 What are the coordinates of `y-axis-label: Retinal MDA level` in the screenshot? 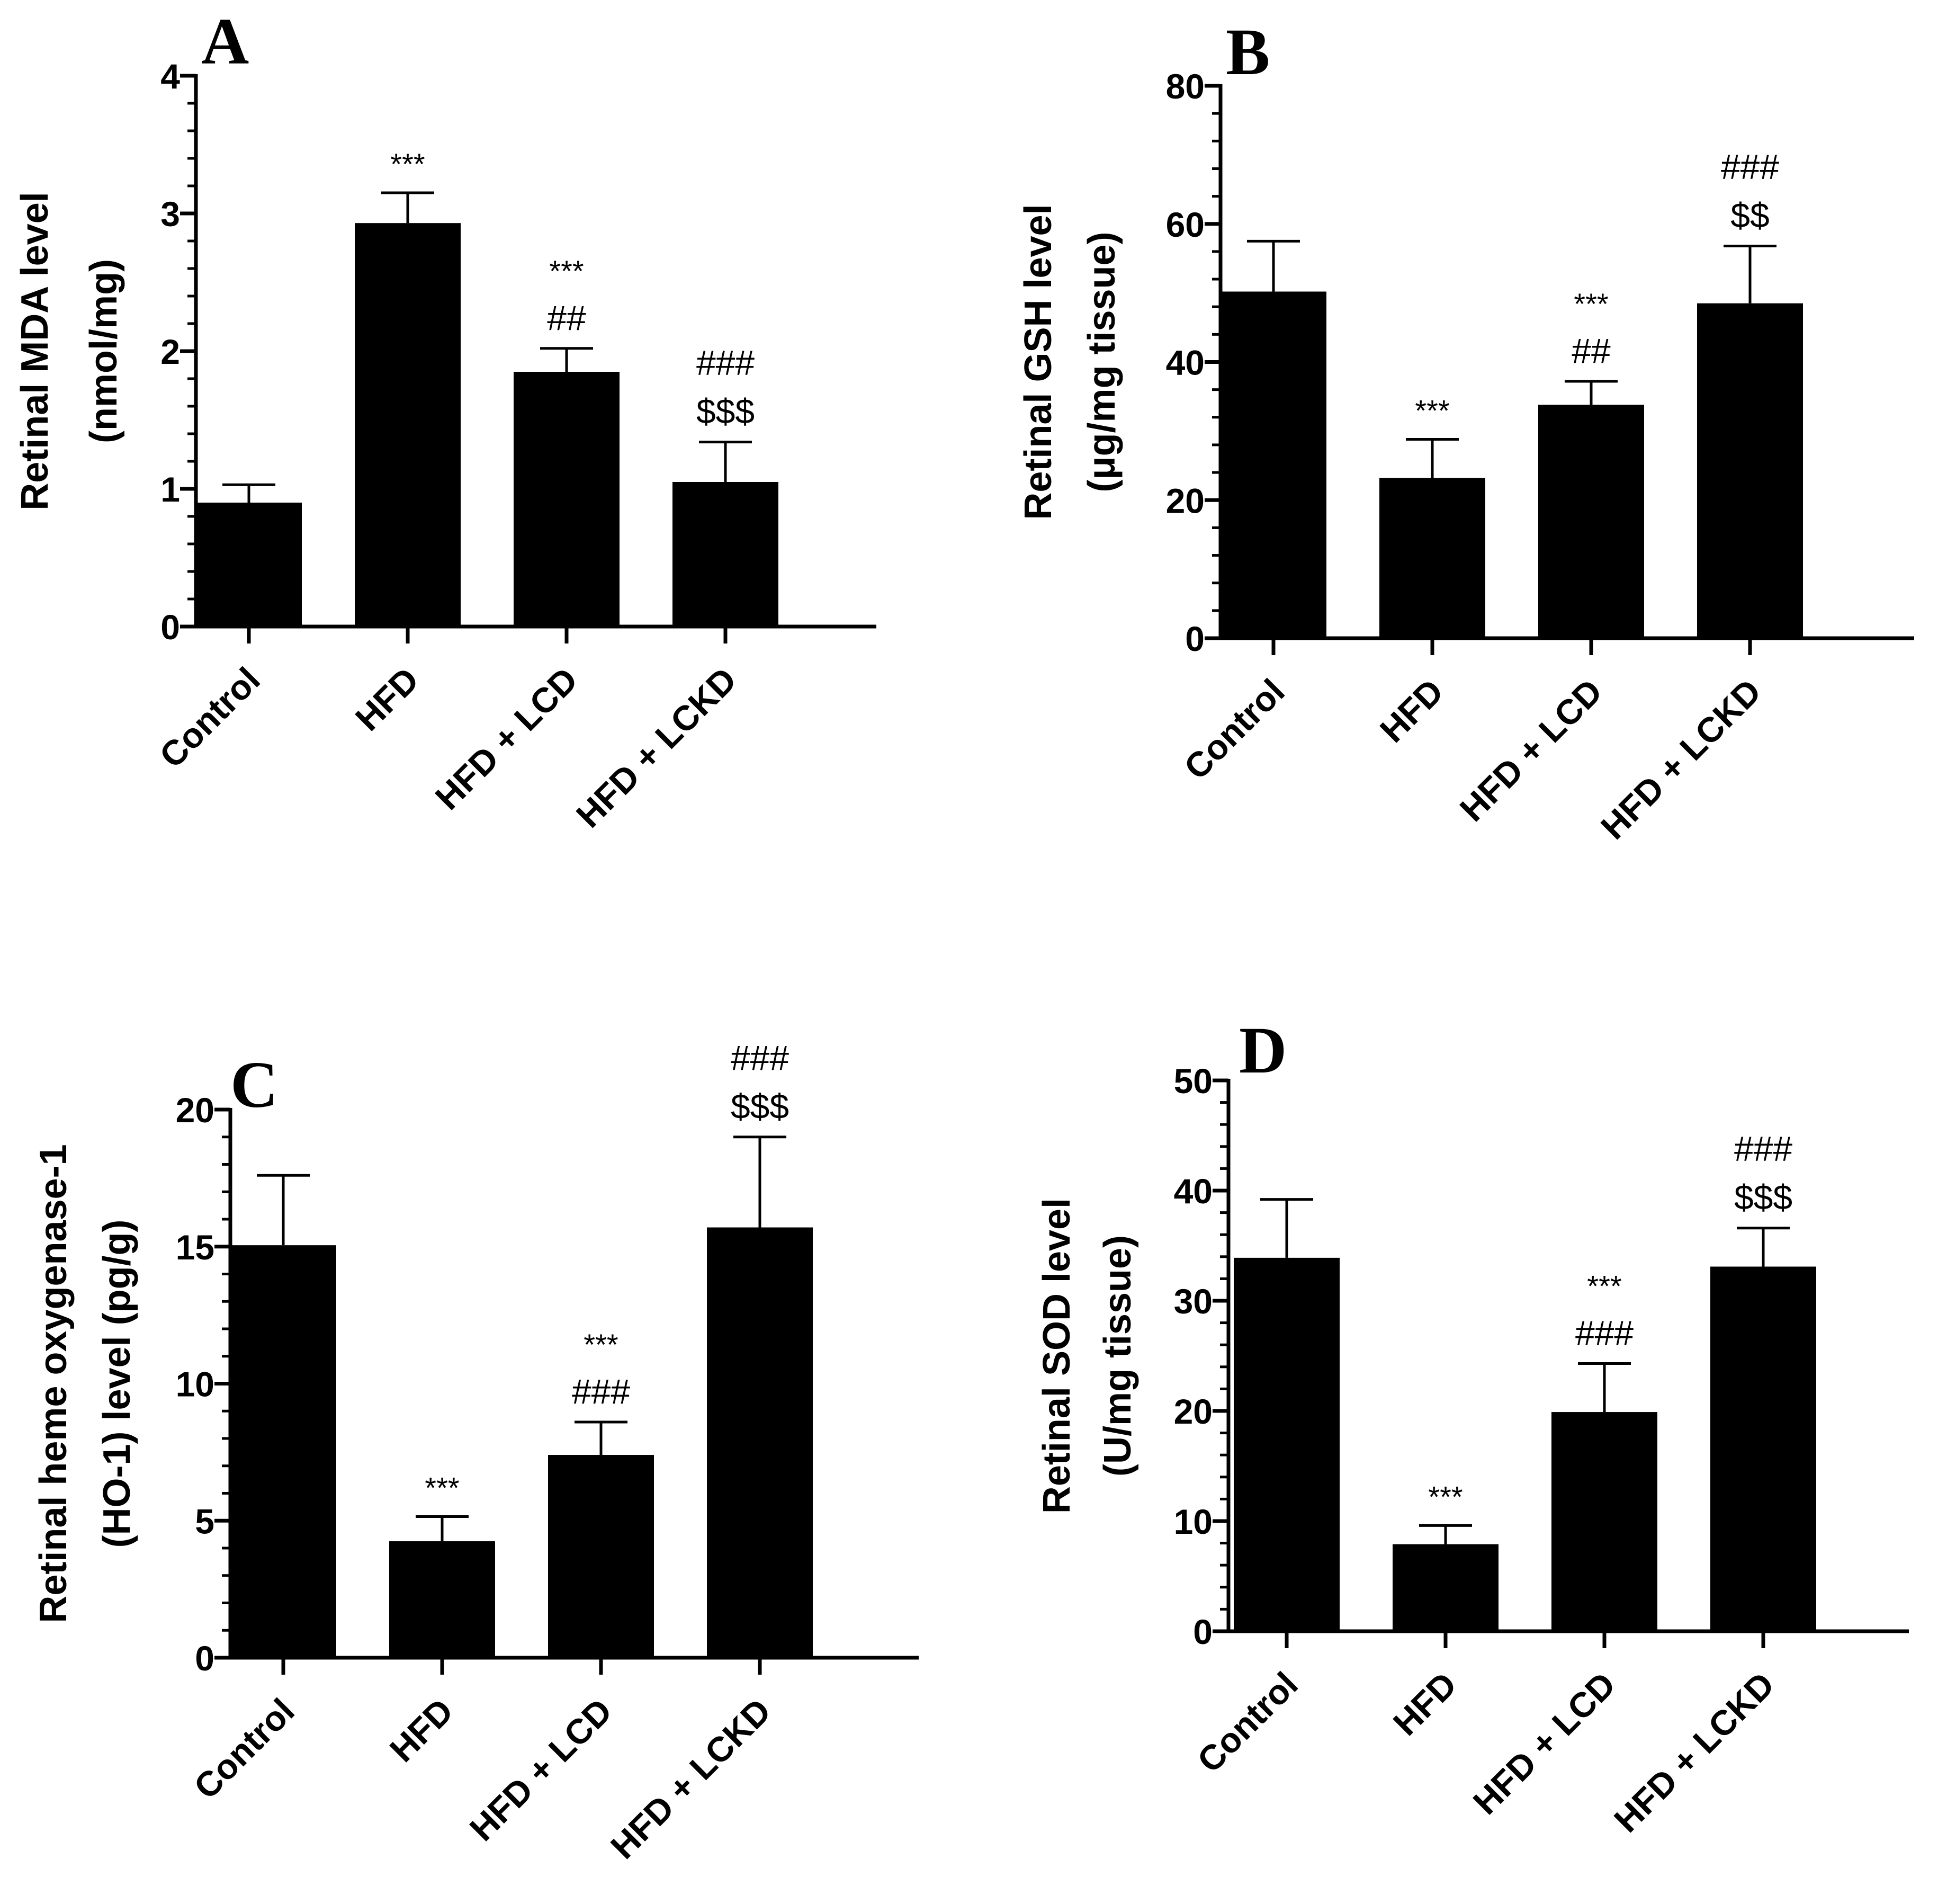 It's located at (35, 352).